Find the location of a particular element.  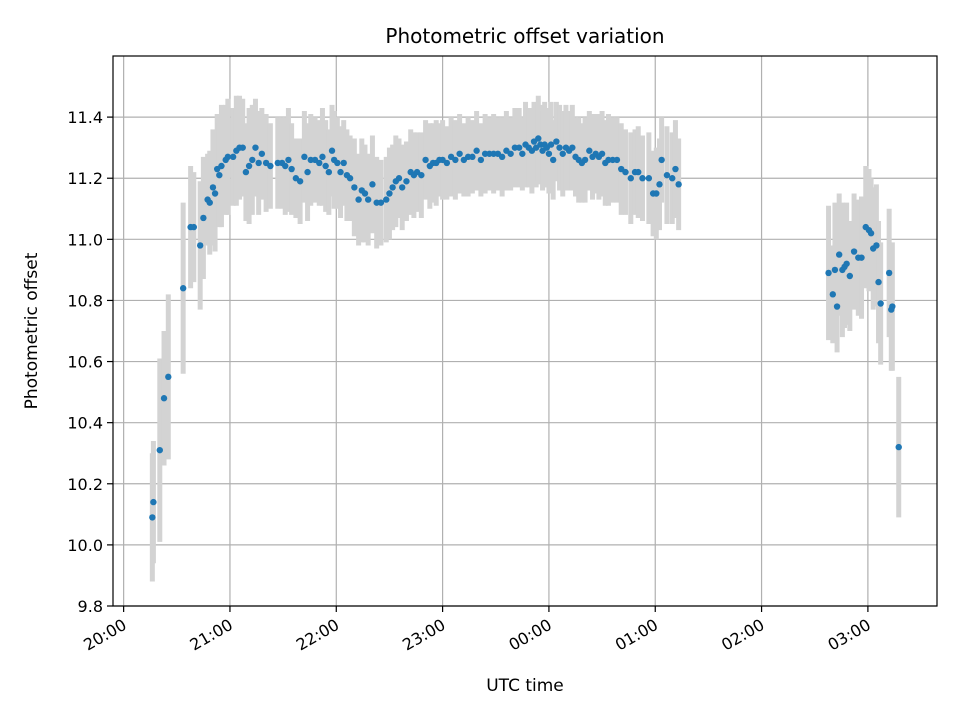

y-tick-label: 10.8 is located at coordinates (85, 300).